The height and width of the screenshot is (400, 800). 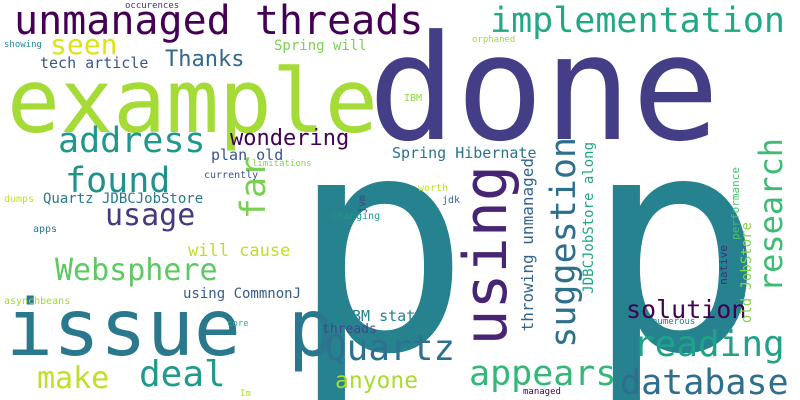 I want to click on word-ibm: IBM, so click(x=413, y=98).